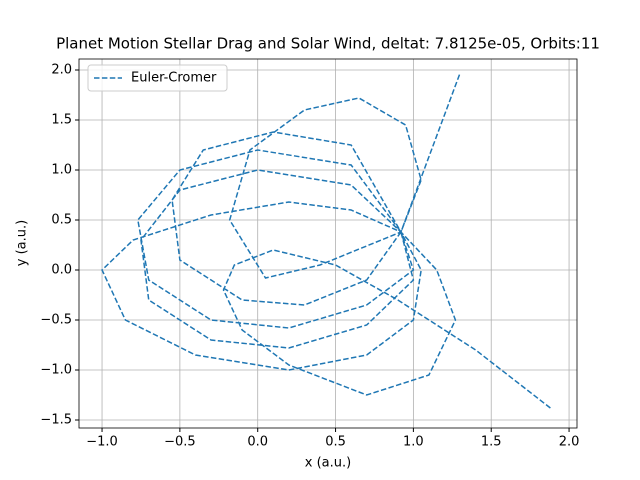  I want to click on x-tick-label: 1.5, so click(491, 442).